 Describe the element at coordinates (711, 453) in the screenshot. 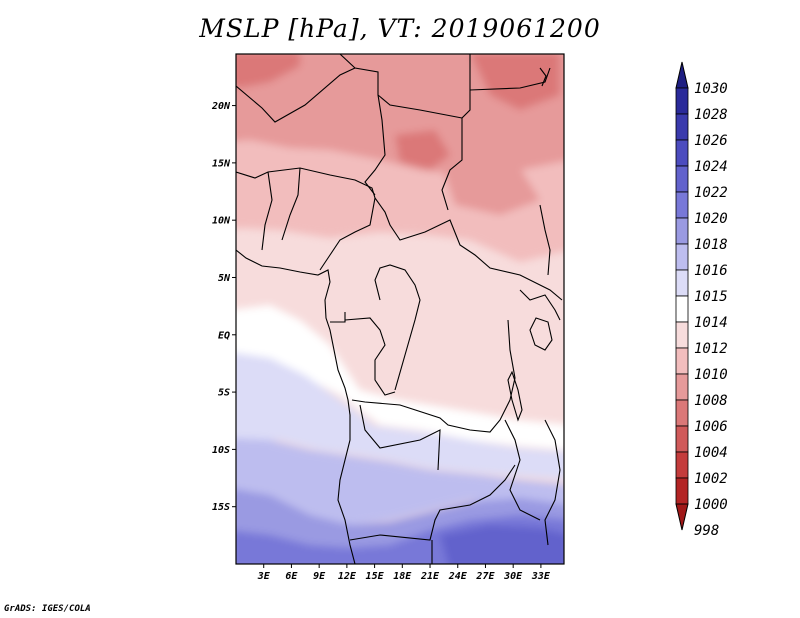

I see `colorbar-level-label: 1004` at that location.